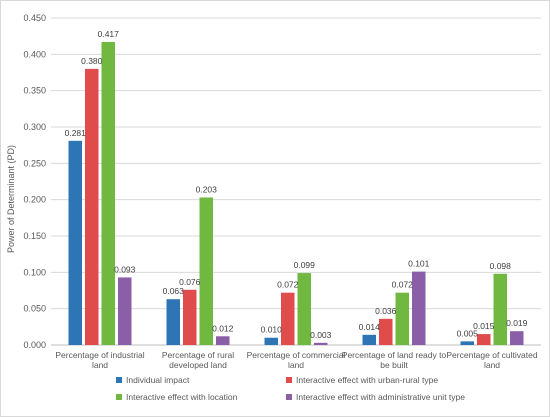 The image size is (550, 417). Describe the element at coordinates (198, 355) in the screenshot. I see `x-tick-label: Percentage of rural` at that location.